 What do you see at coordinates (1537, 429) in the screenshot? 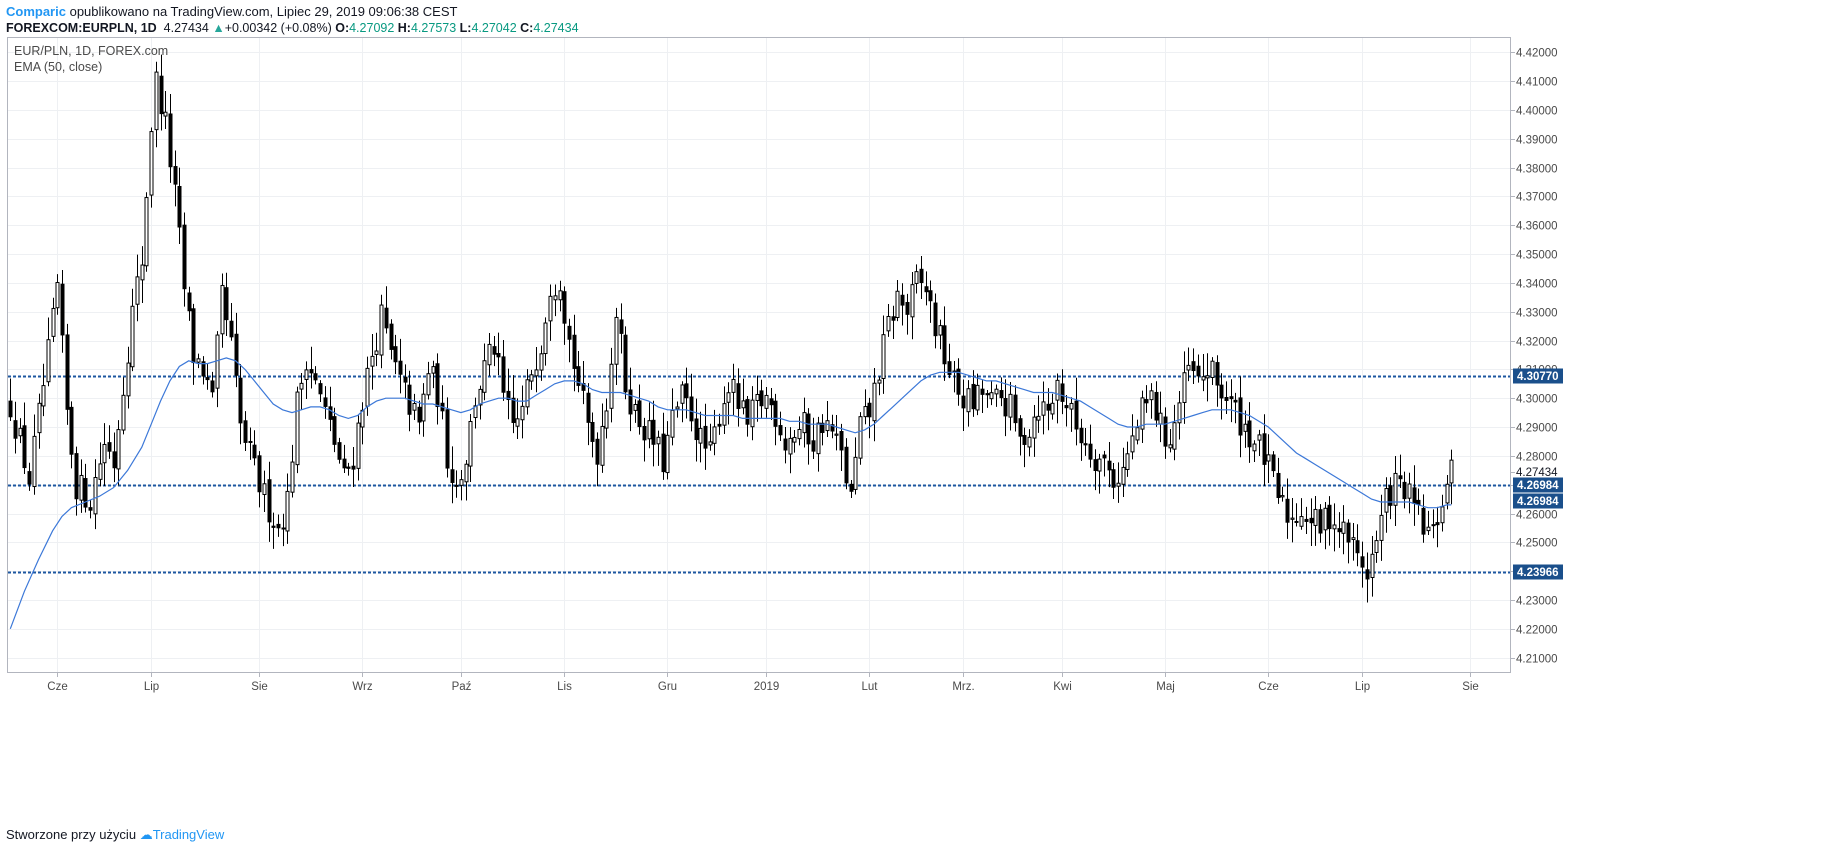
I see `y-tick-label-8: 4.29000` at bounding box center [1537, 429].